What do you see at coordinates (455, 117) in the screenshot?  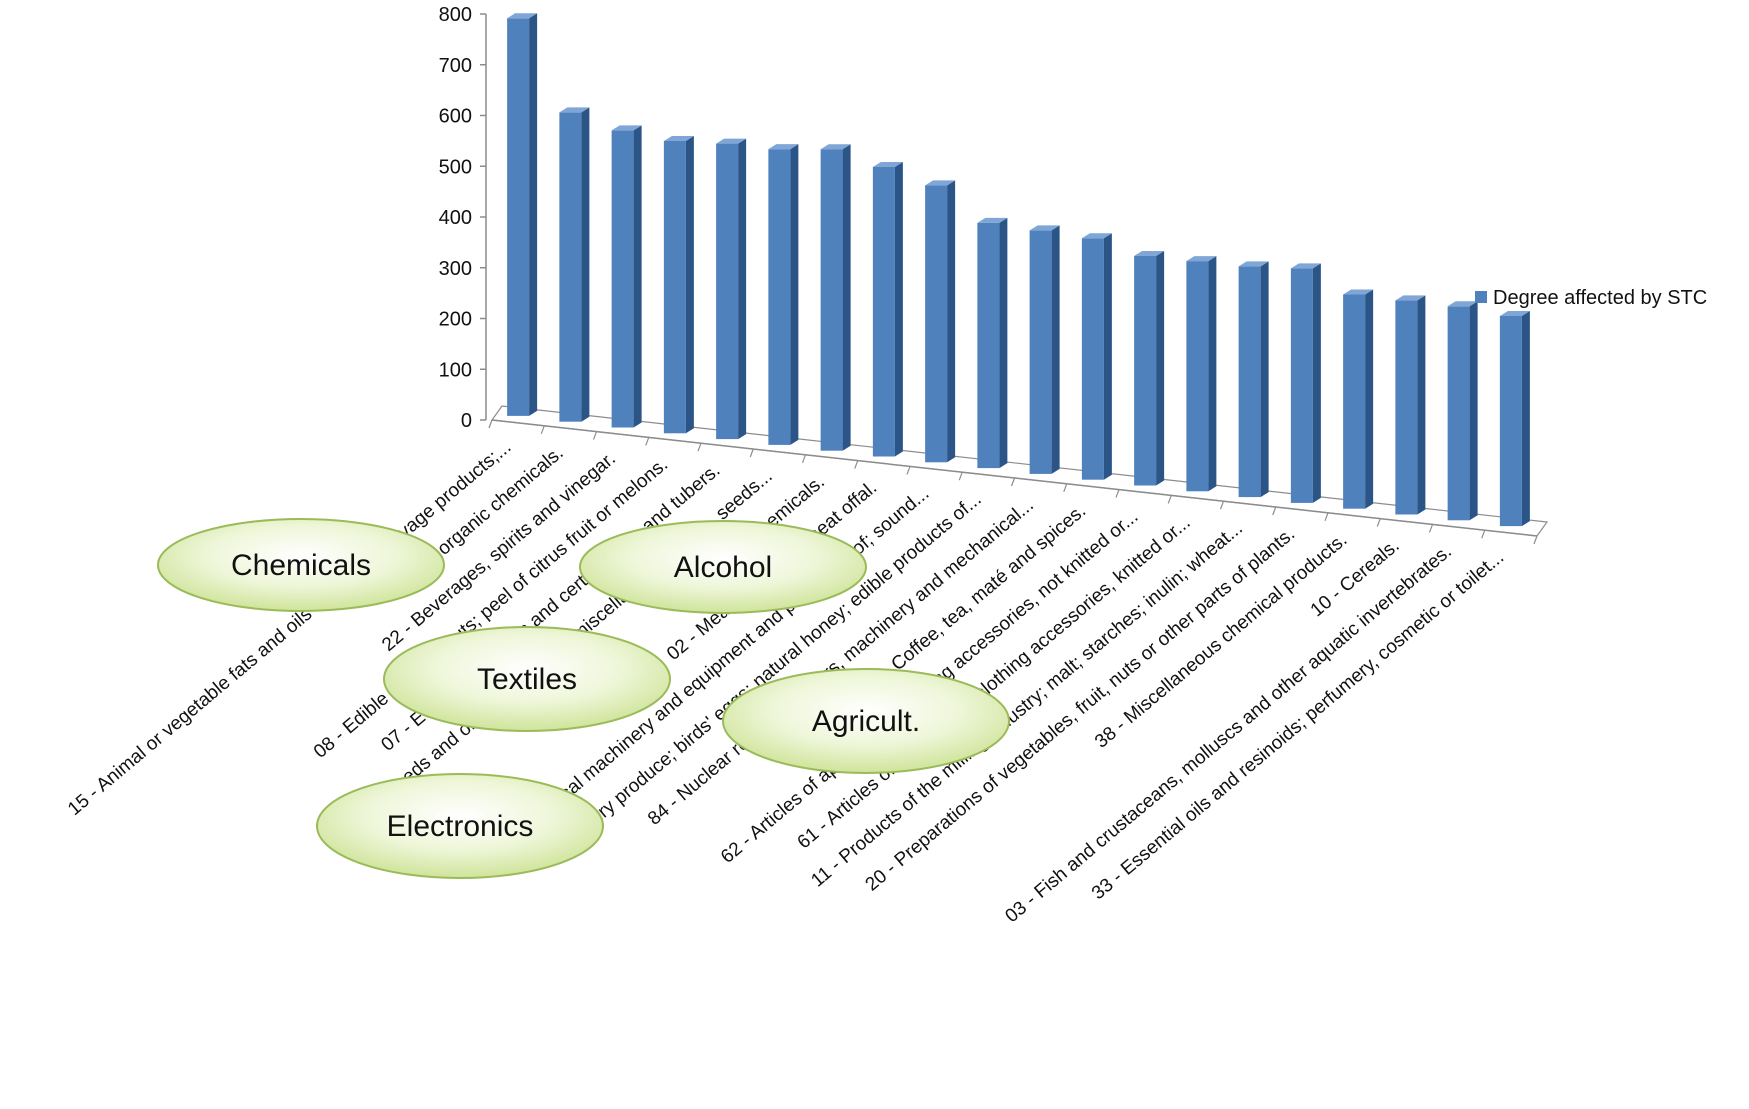 I see `y-tick-label: 600` at bounding box center [455, 117].